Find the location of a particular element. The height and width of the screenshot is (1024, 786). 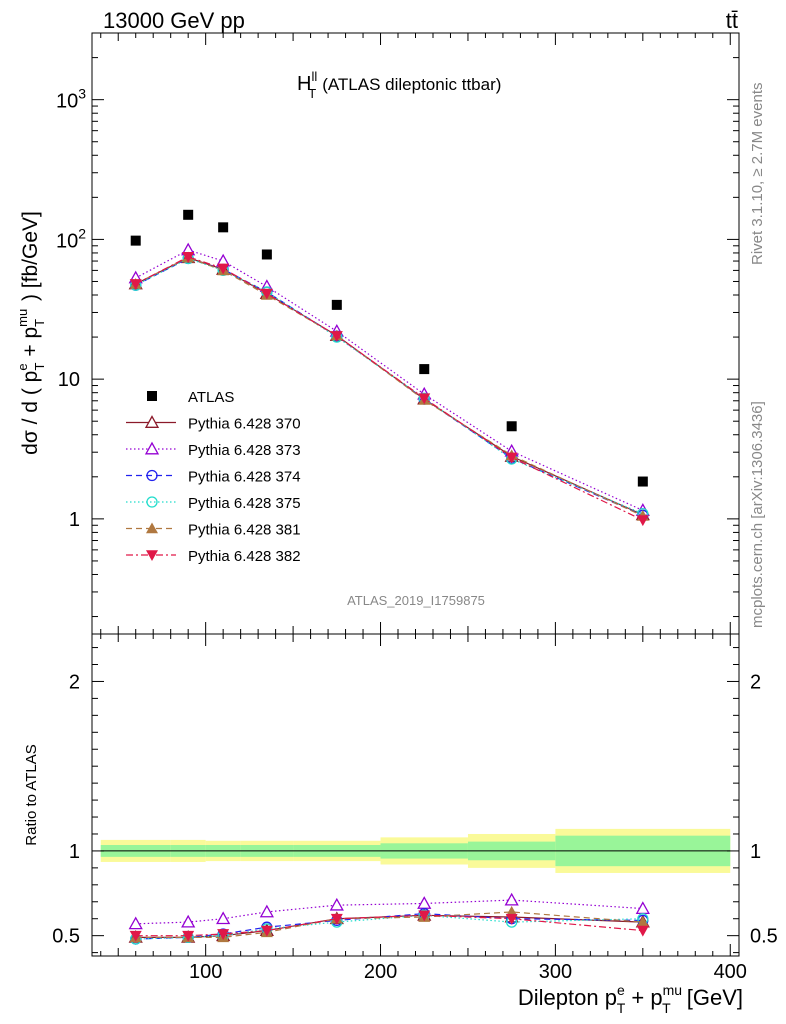

x-tick-label: 400 is located at coordinates (730, 972).